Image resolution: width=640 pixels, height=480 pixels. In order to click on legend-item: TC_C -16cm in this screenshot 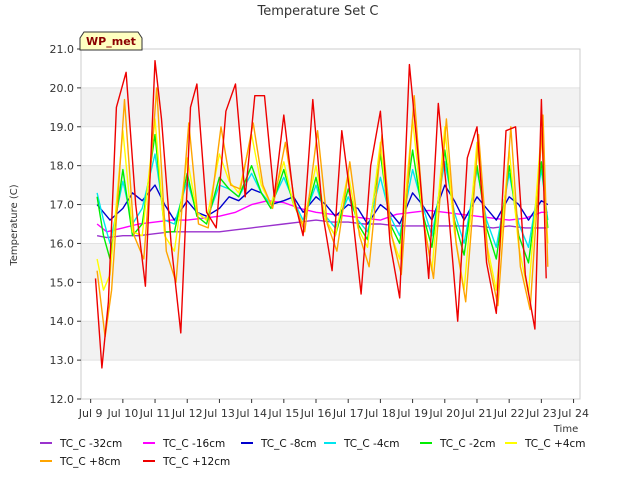, I will do `click(184, 444)`.